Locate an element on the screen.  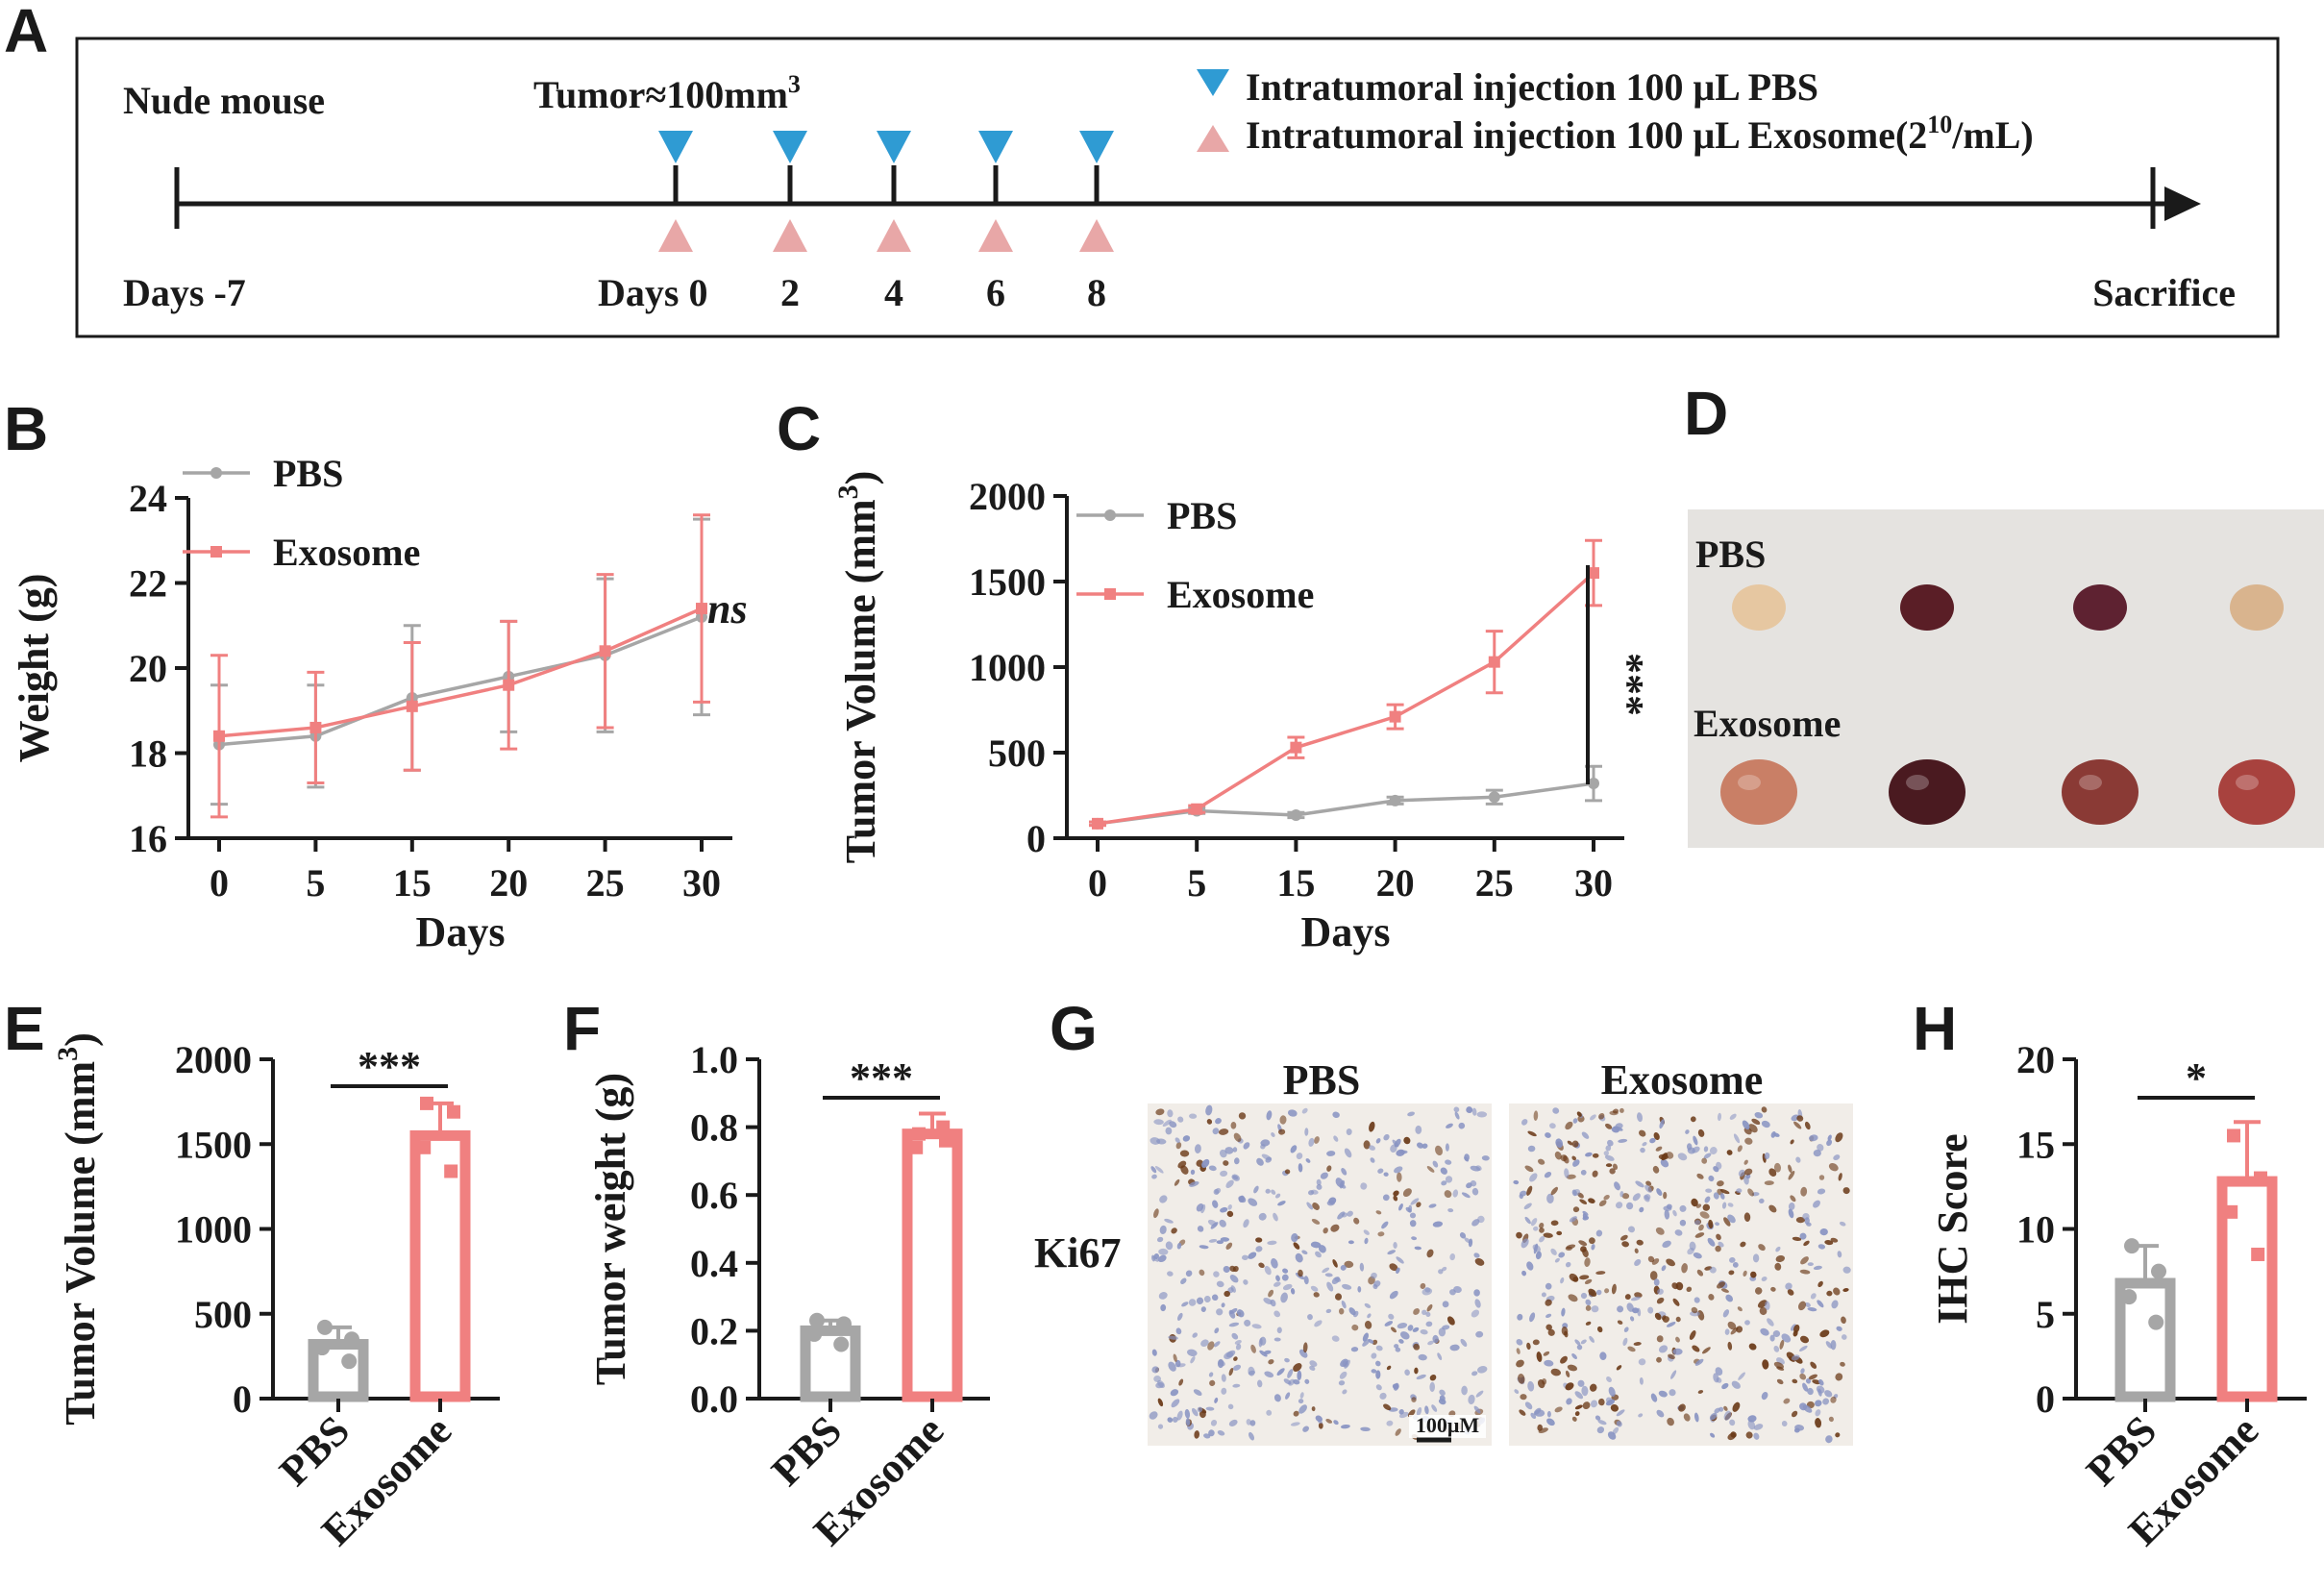
timeline-day8: 8 is located at coordinates (1096, 292).